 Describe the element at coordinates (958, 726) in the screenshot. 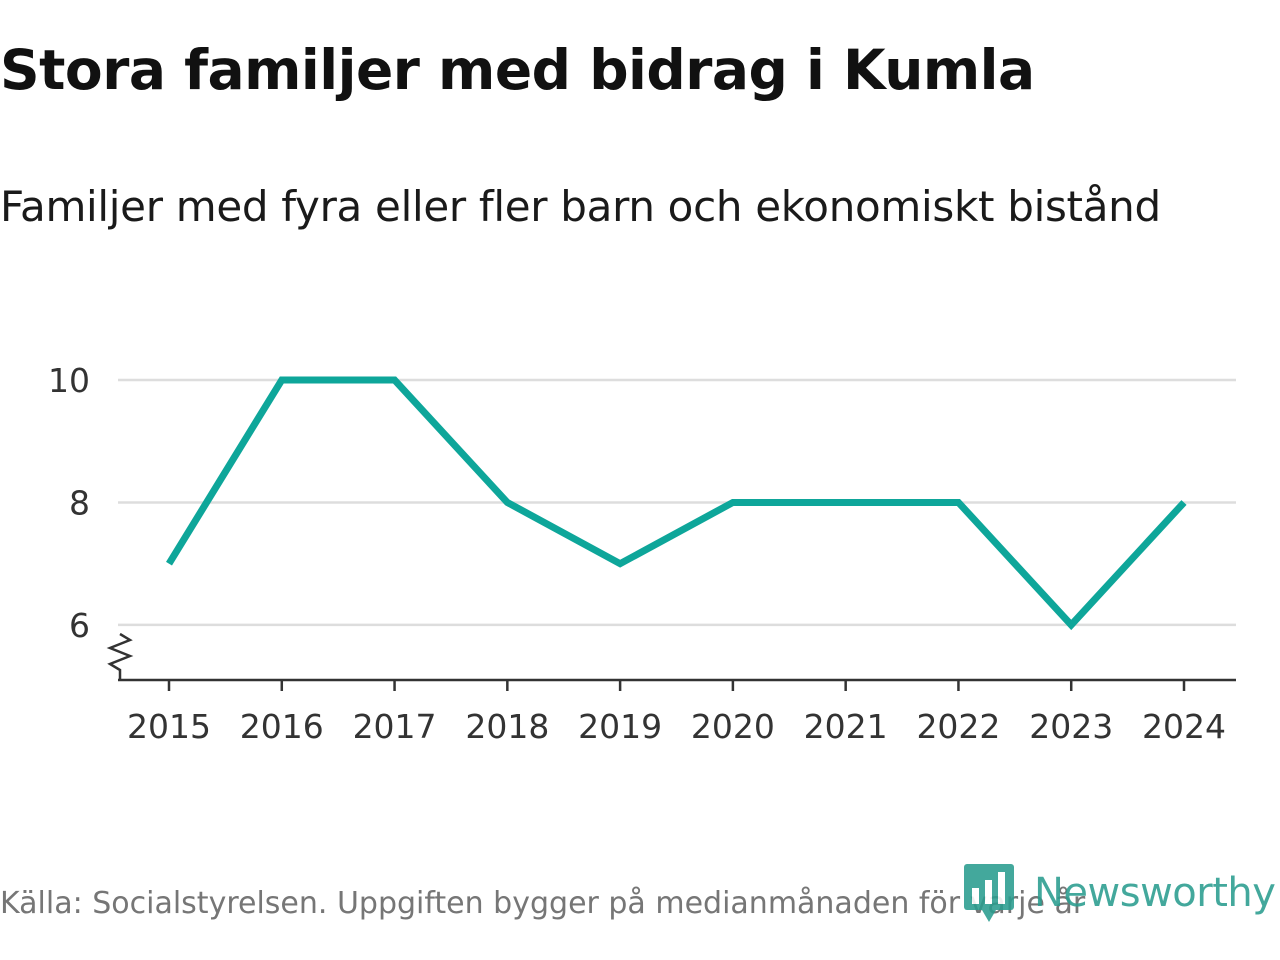

I see `x-tick-label: 2022` at that location.